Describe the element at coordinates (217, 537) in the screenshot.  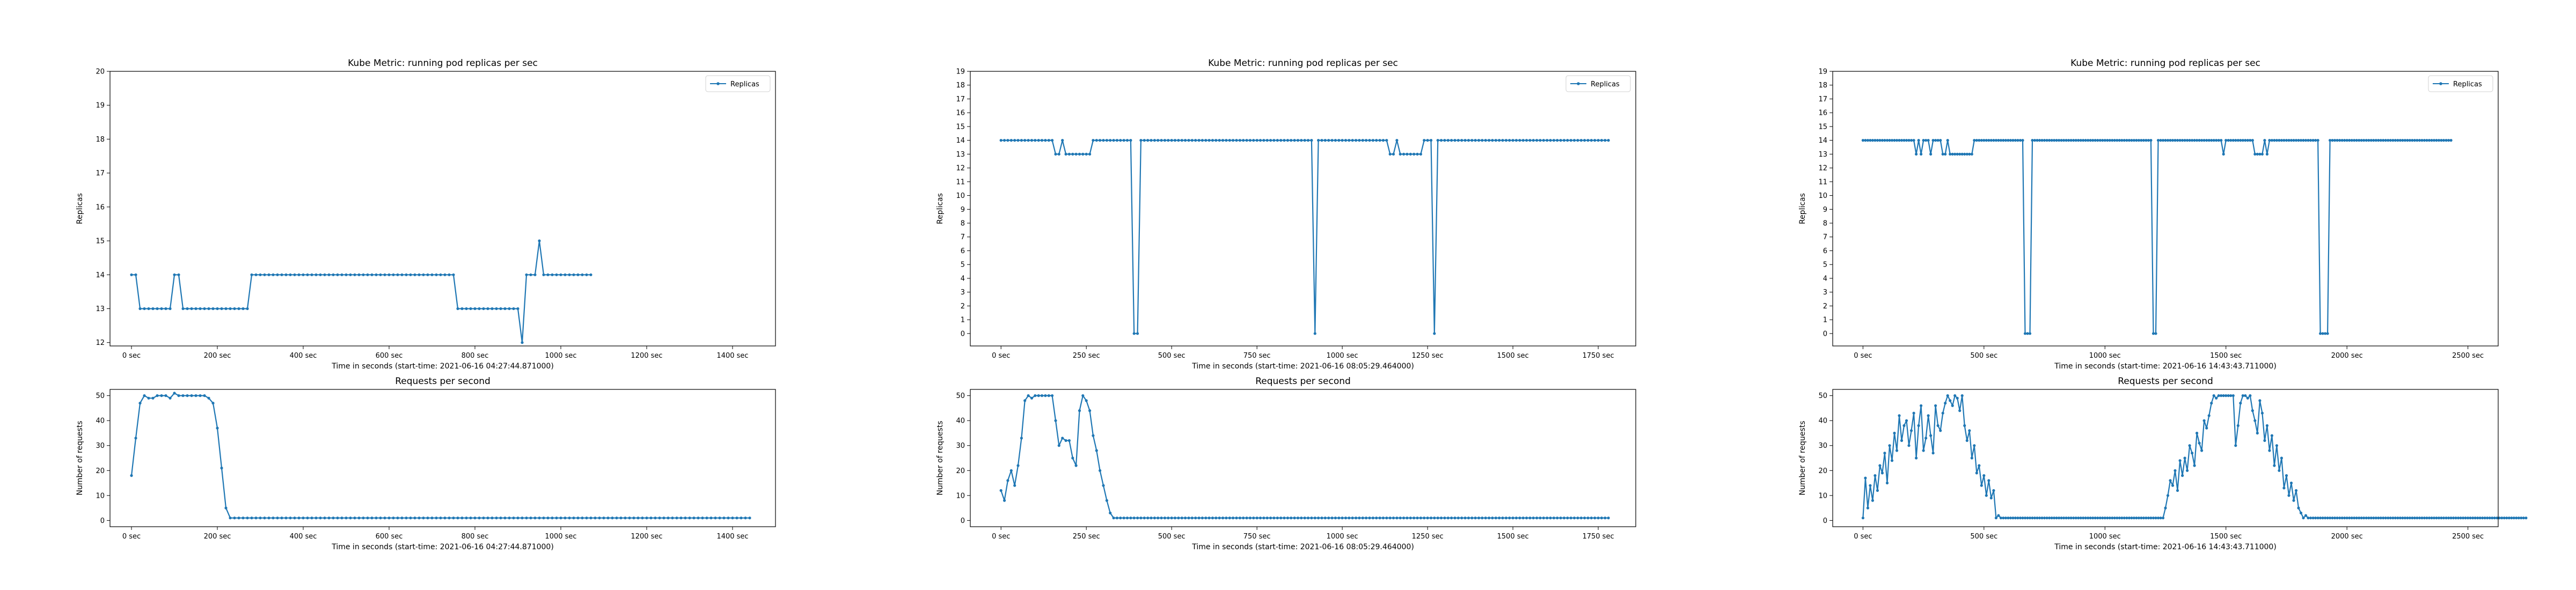
I see `x-tick-label: 200 sec` at that location.